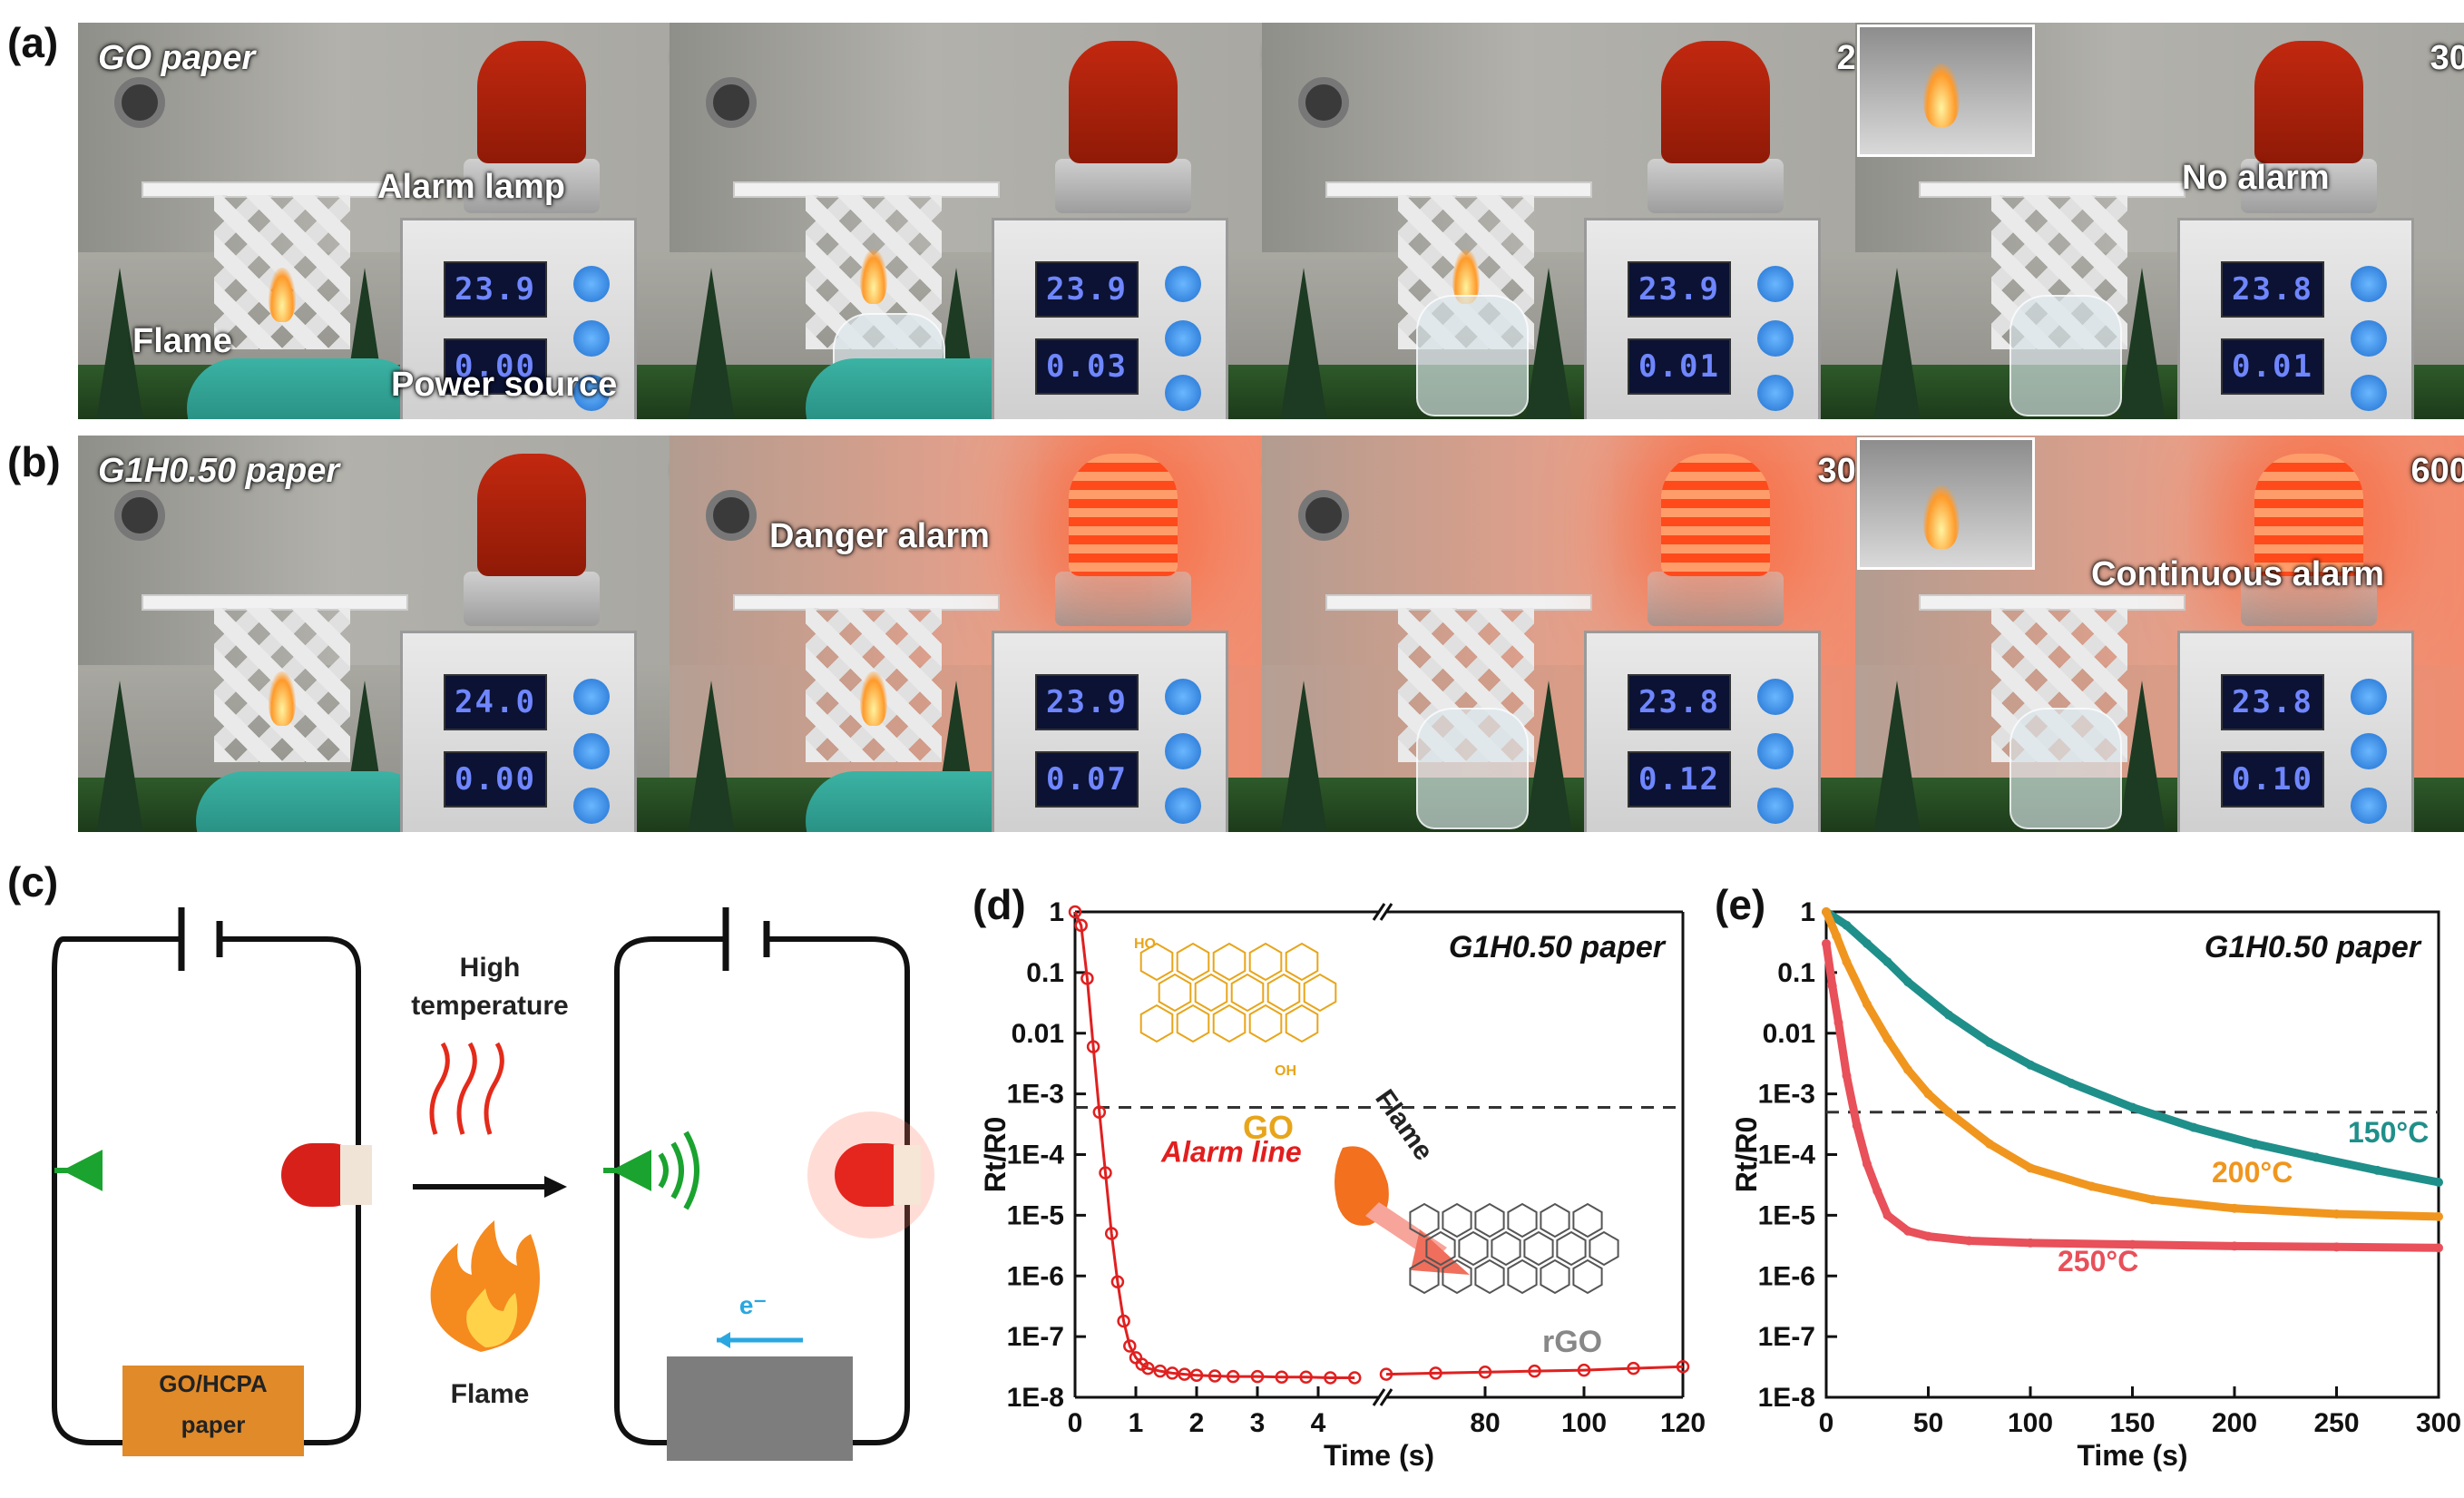  I want to click on y-tick-label: 1, so click(1807, 912).